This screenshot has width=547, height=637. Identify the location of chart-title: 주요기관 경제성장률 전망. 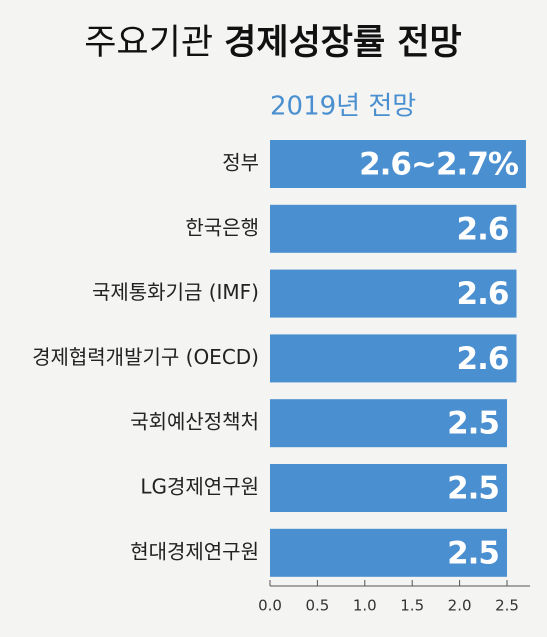
(273, 43).